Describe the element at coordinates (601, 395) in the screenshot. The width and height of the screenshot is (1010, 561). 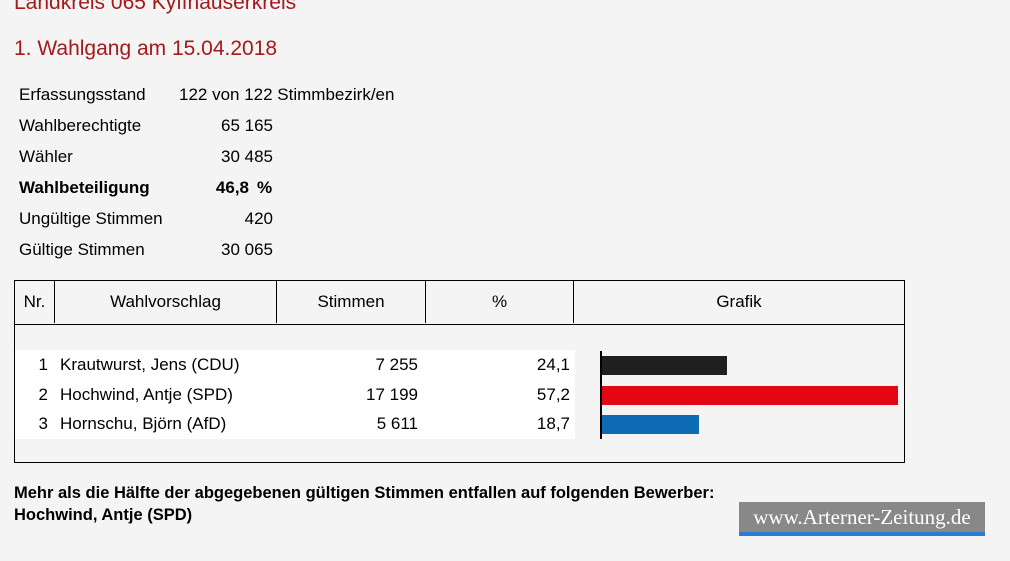
I see `chart-axis` at that location.